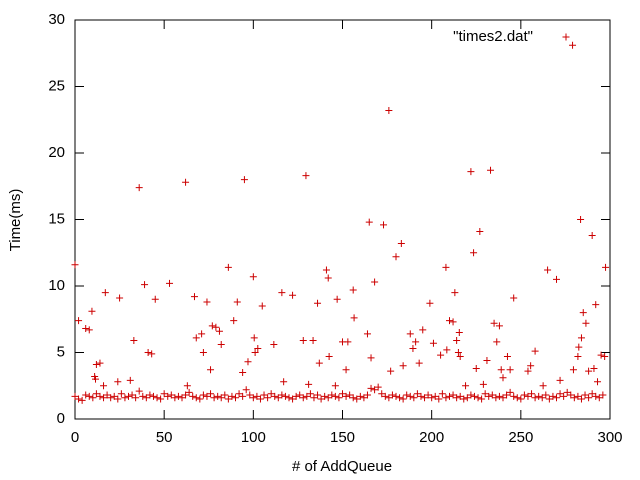  Describe the element at coordinates (56, 285) in the screenshot. I see `y-tick-label: 10` at that location.